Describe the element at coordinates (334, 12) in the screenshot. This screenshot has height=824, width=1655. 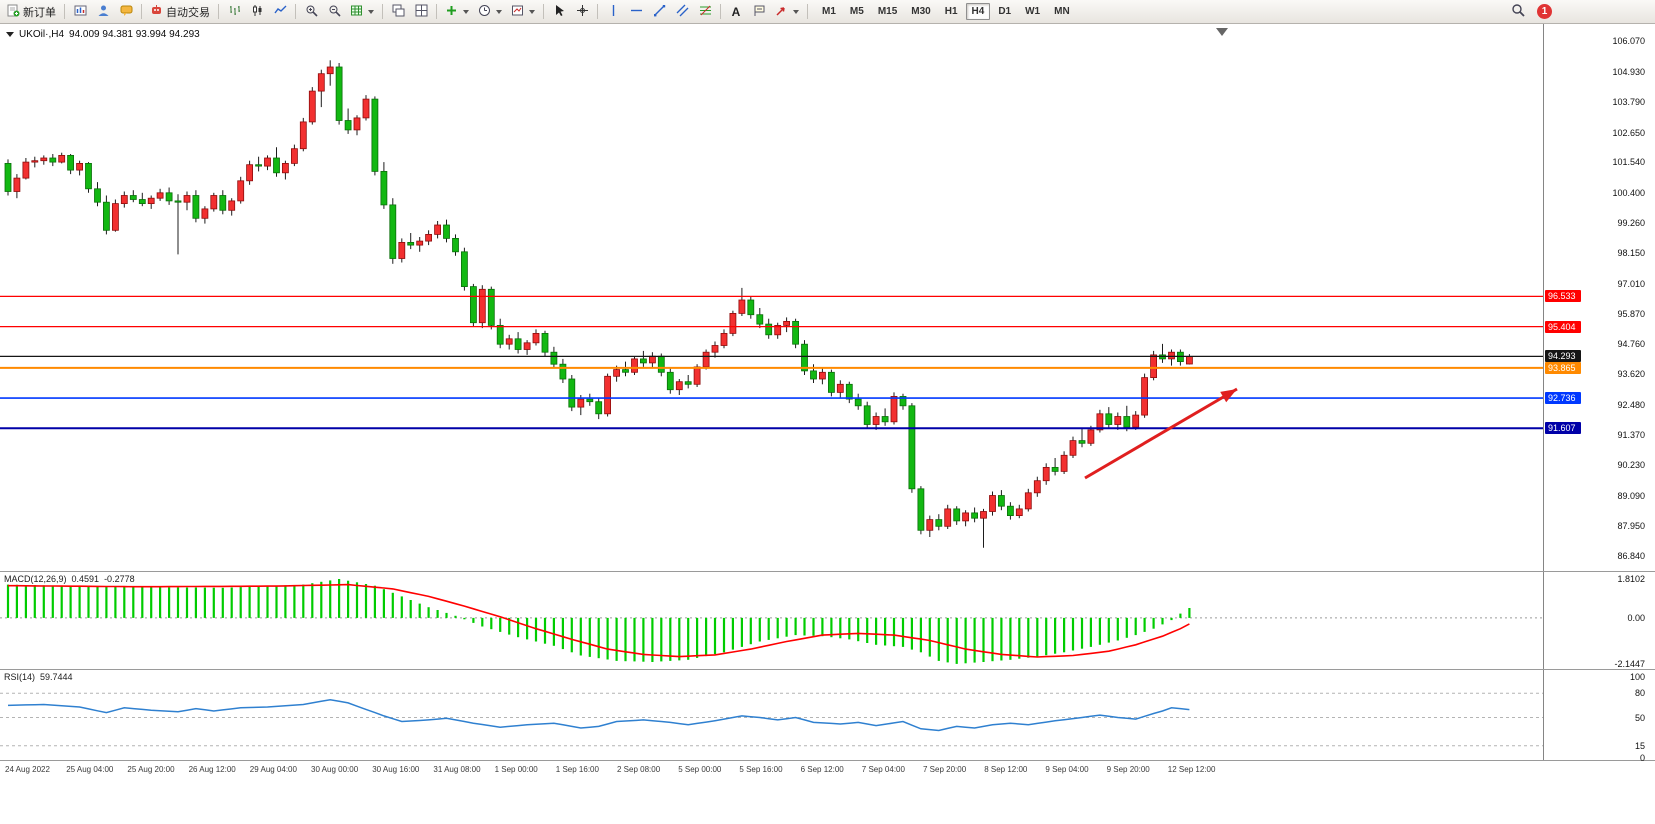
I see `zoom-out-button` at that location.